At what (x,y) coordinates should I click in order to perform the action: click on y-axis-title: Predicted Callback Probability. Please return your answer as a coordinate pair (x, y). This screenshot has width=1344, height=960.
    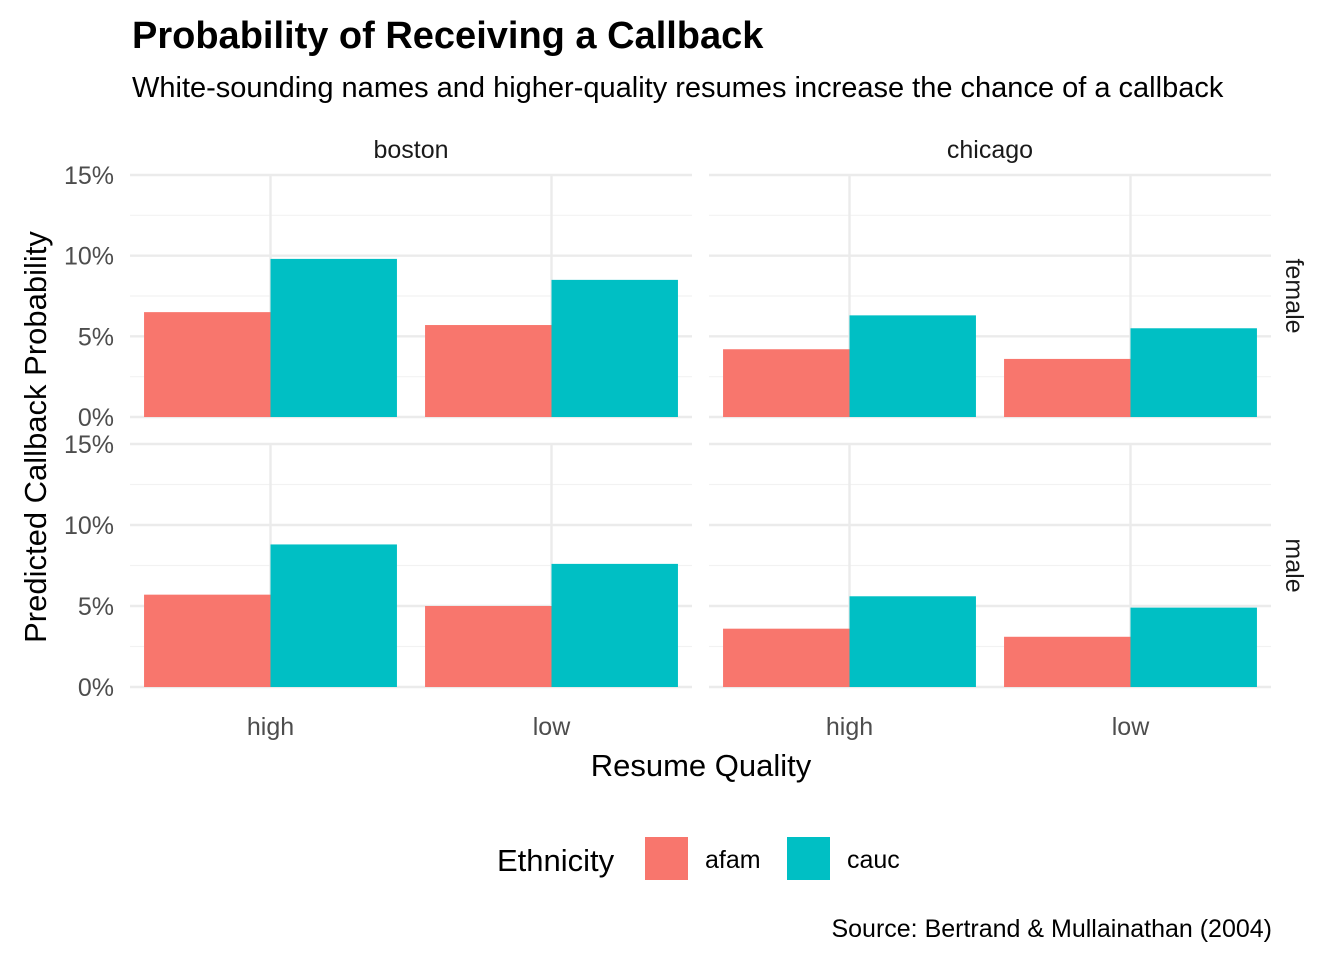
    Looking at the image, I should click on (35, 437).